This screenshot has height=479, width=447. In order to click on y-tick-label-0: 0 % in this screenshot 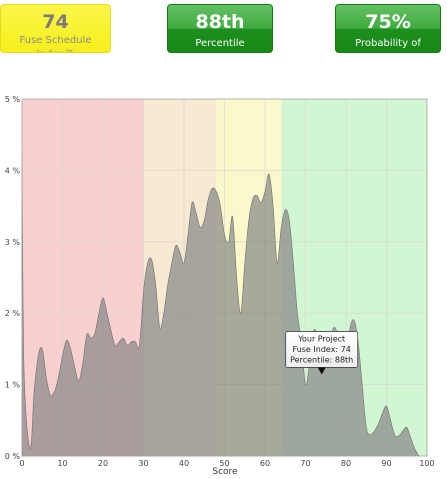, I will do `click(13, 456)`.